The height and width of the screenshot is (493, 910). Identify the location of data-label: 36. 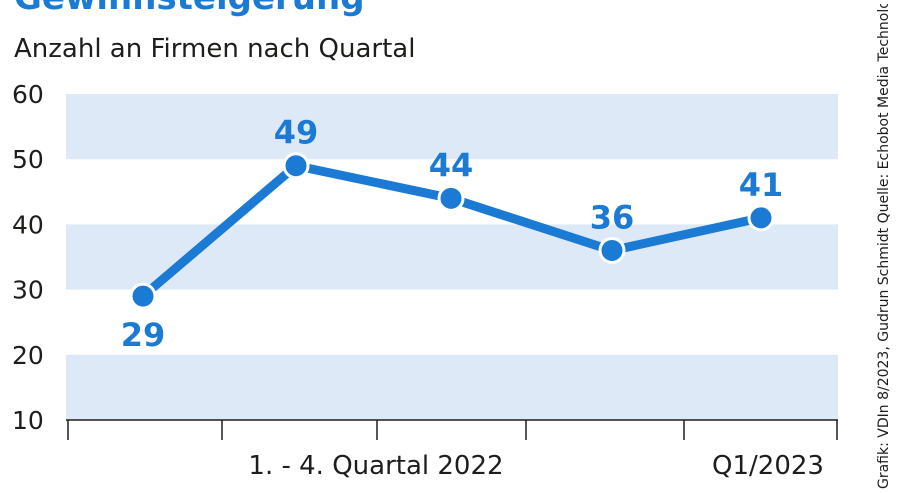
(612, 217).